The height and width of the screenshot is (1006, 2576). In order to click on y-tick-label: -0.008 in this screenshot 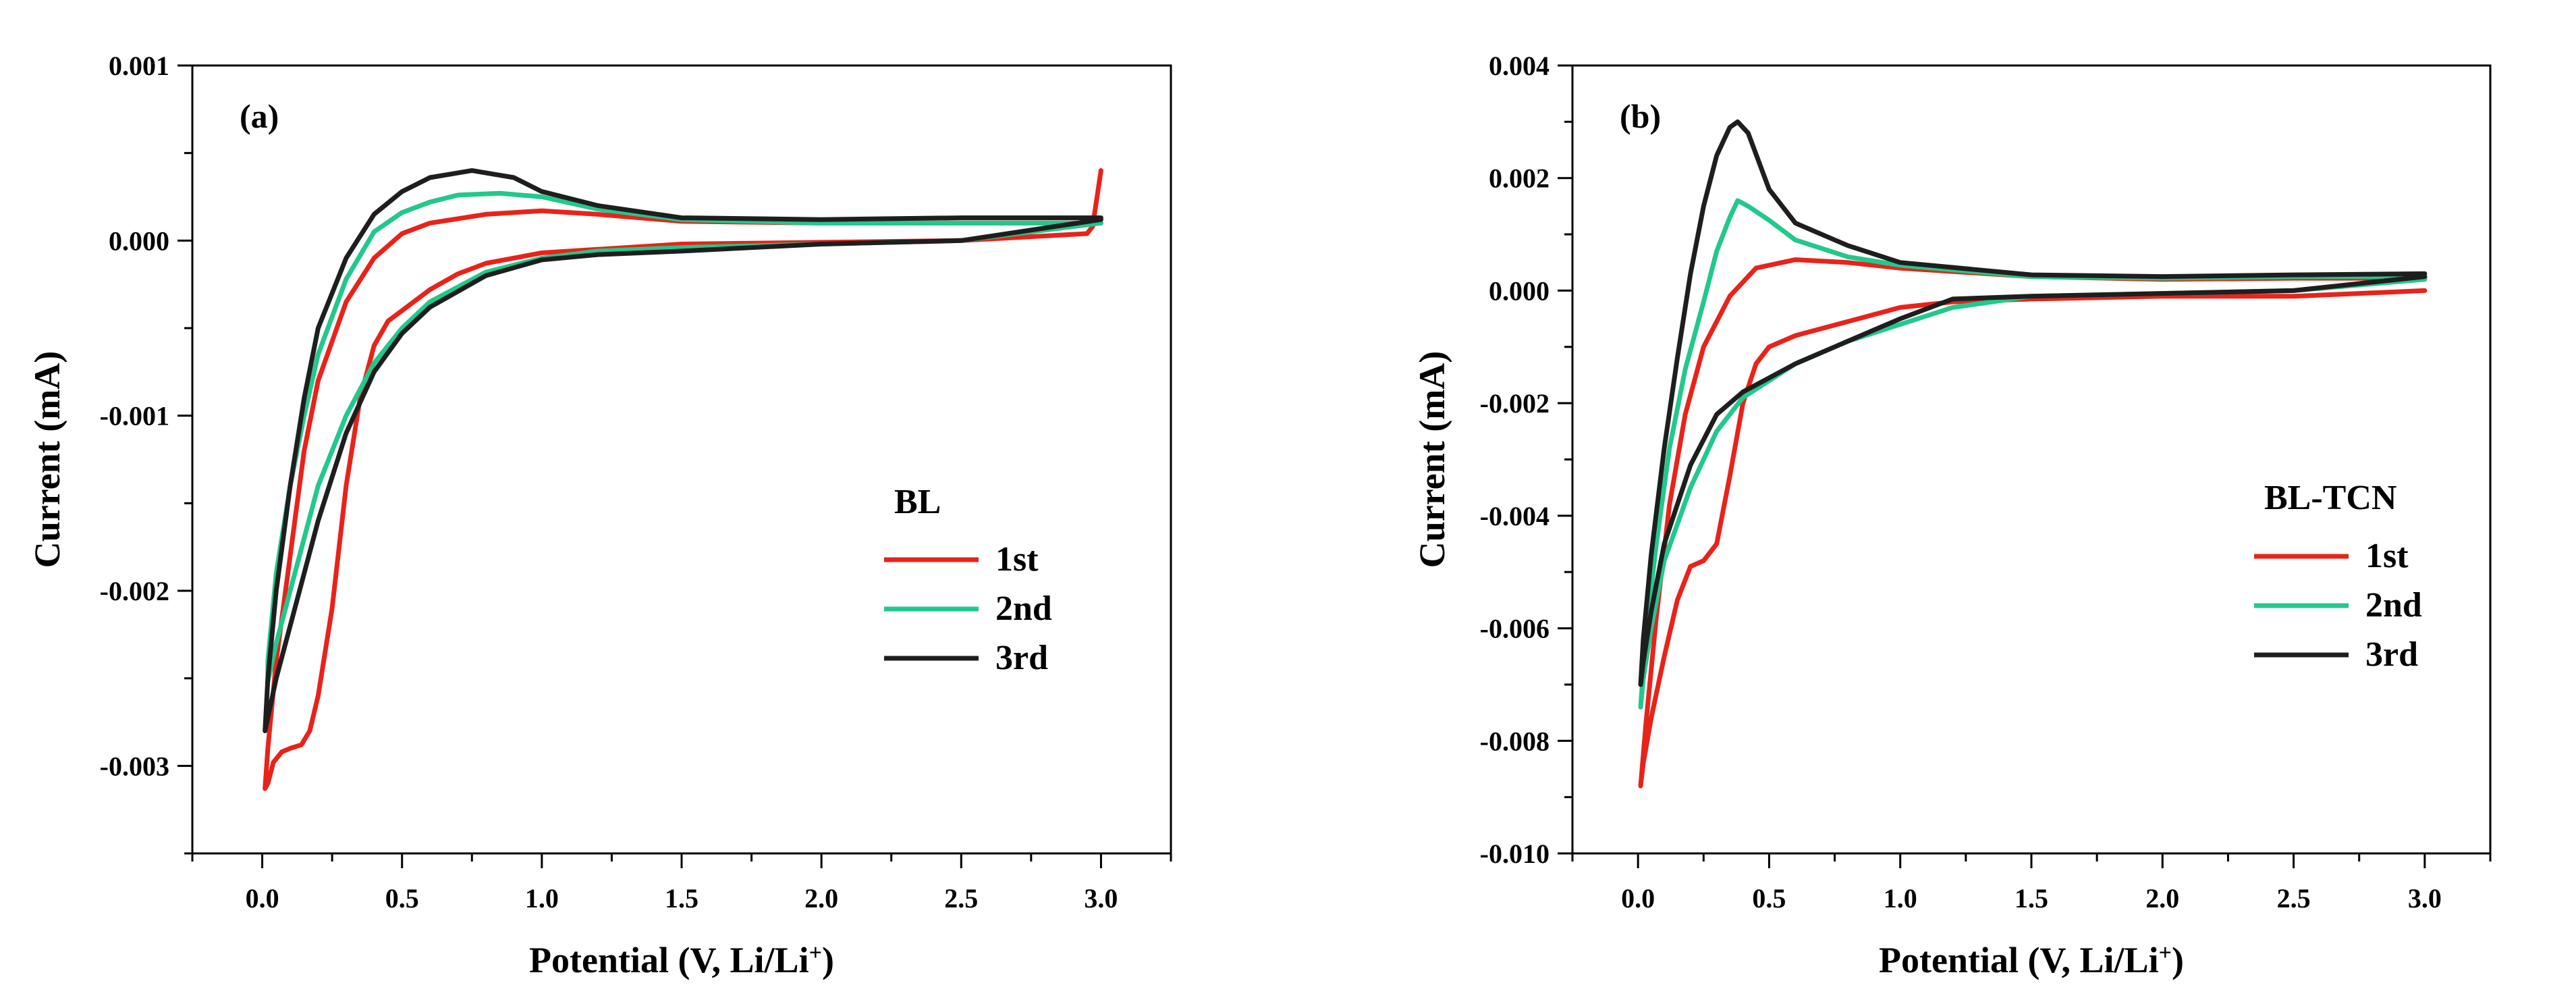, I will do `click(1515, 741)`.